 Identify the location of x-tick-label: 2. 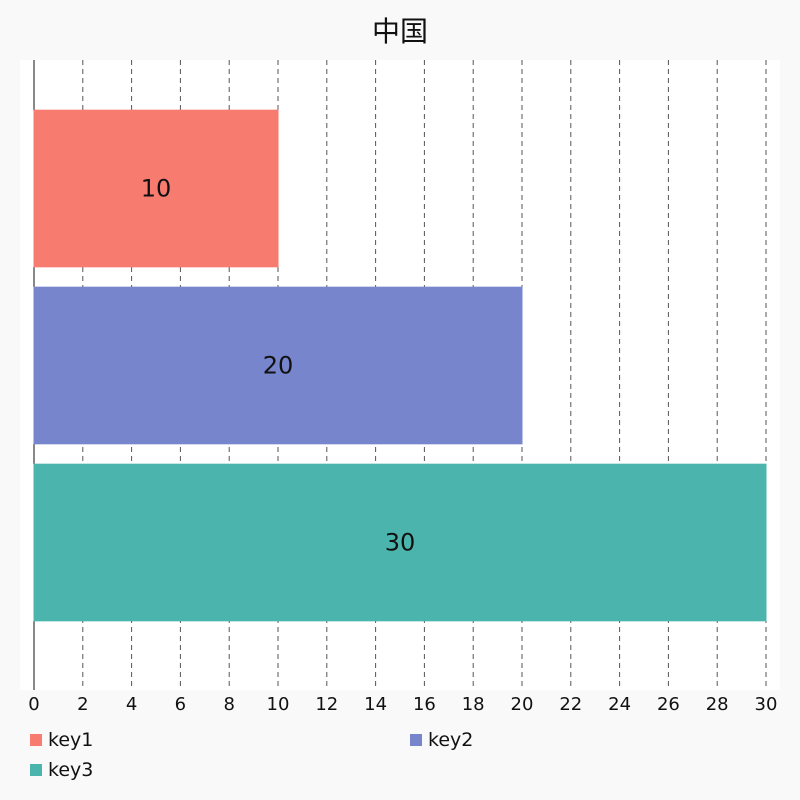
(82, 704).